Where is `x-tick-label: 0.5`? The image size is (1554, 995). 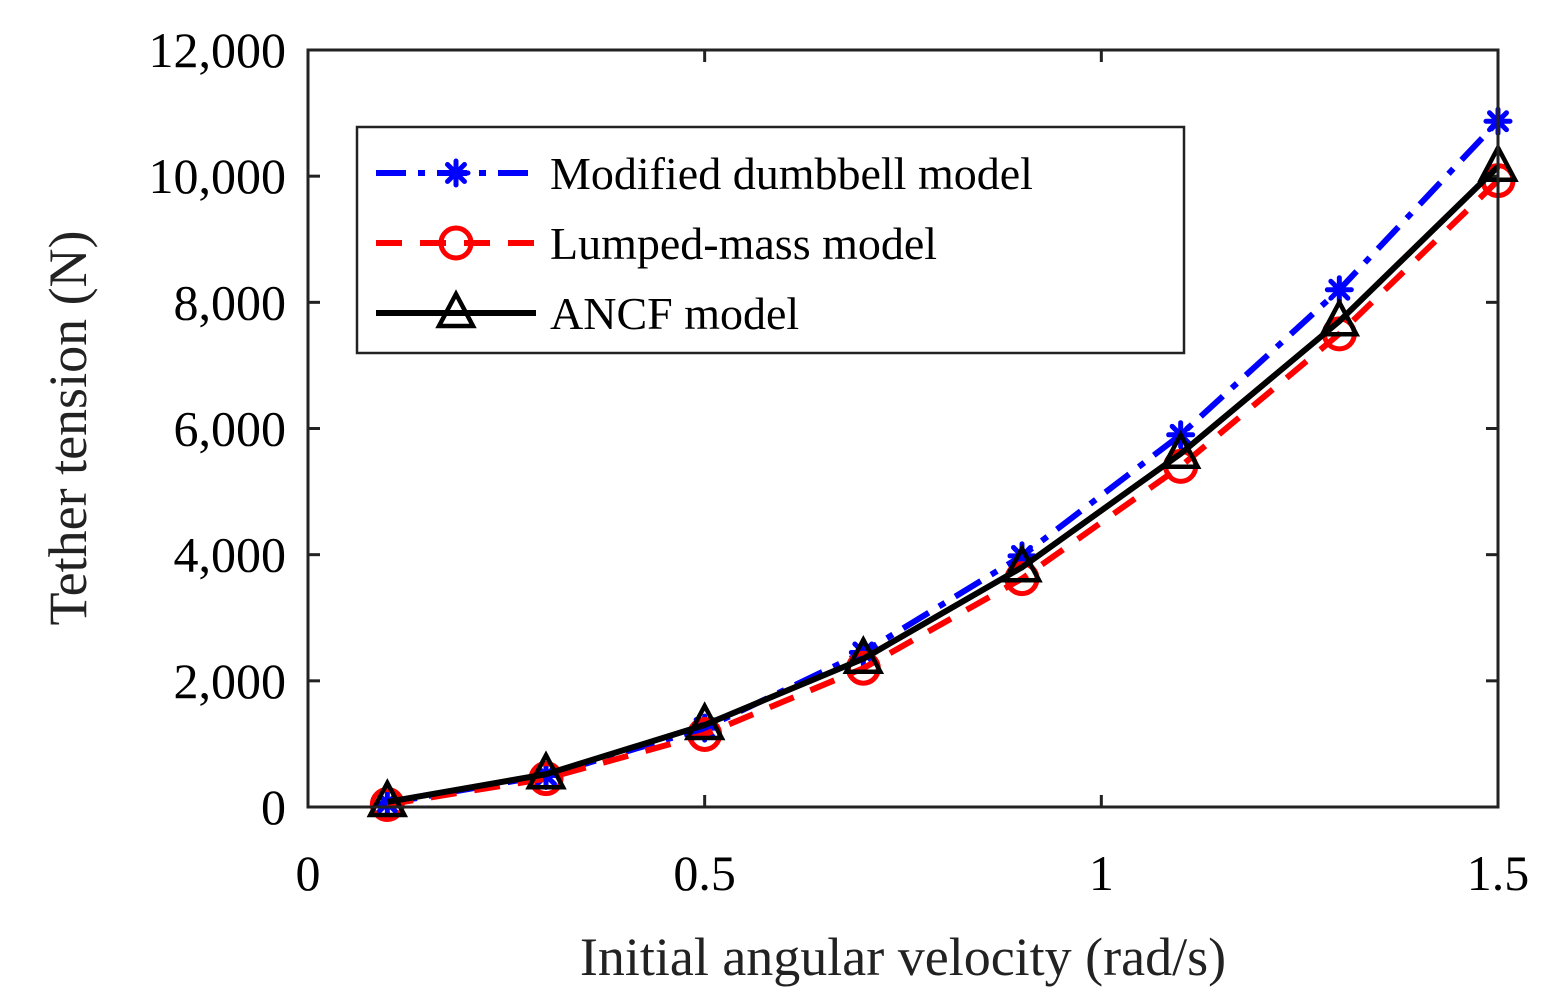 x-tick-label: 0.5 is located at coordinates (704, 873).